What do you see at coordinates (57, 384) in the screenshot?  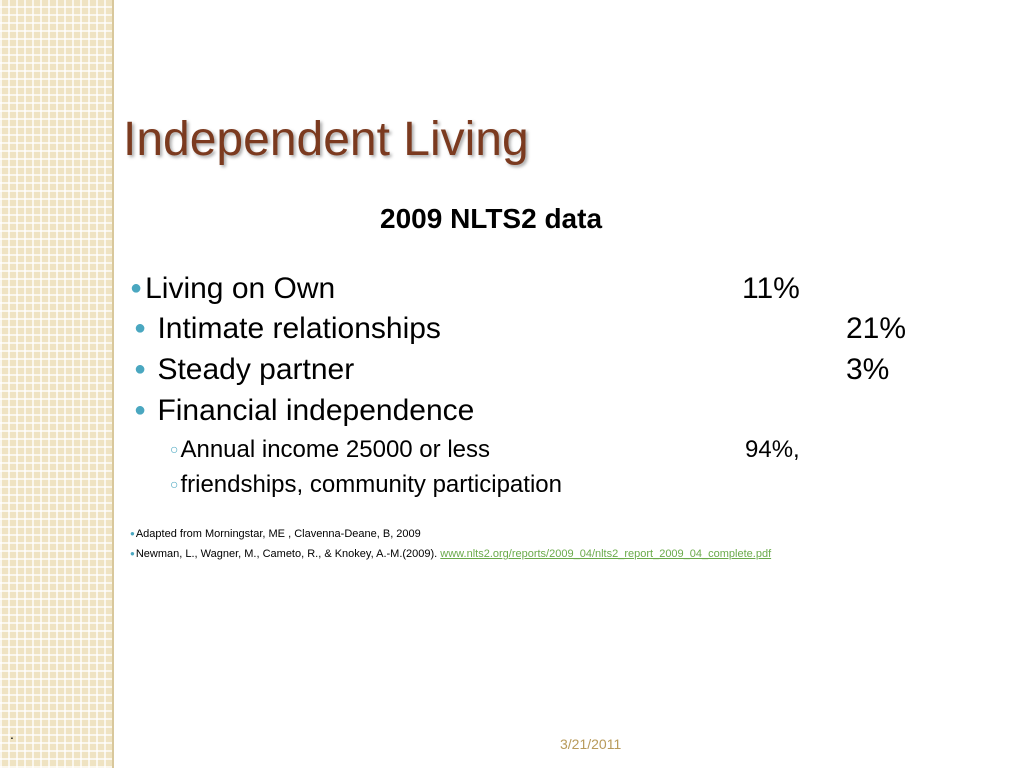 I see `side-pattern` at bounding box center [57, 384].